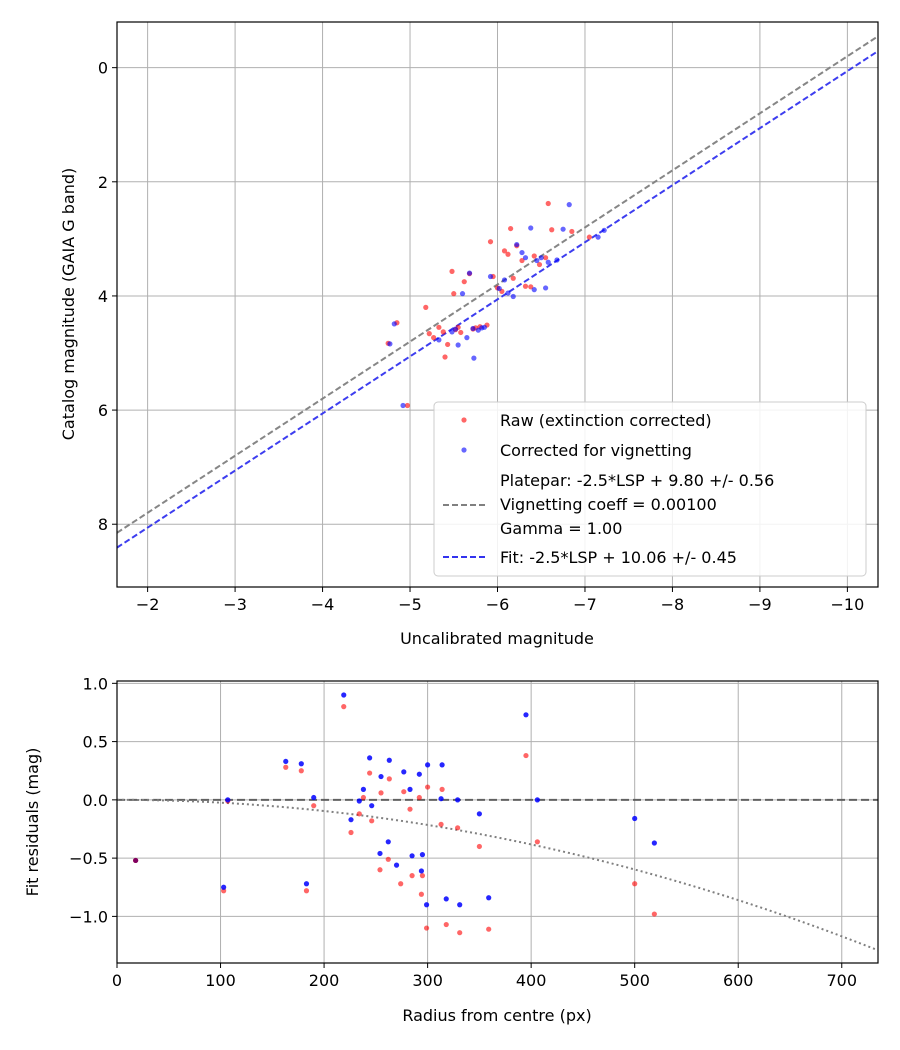 This screenshot has width=900, height=1050. Describe the element at coordinates (427, 980) in the screenshot. I see `x-tick-label: 300` at that location.